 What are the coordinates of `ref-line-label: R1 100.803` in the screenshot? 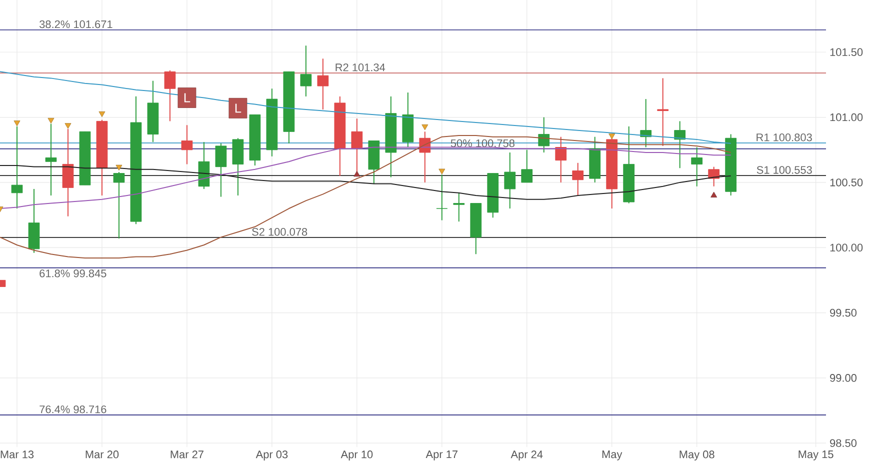 It's located at (784, 138).